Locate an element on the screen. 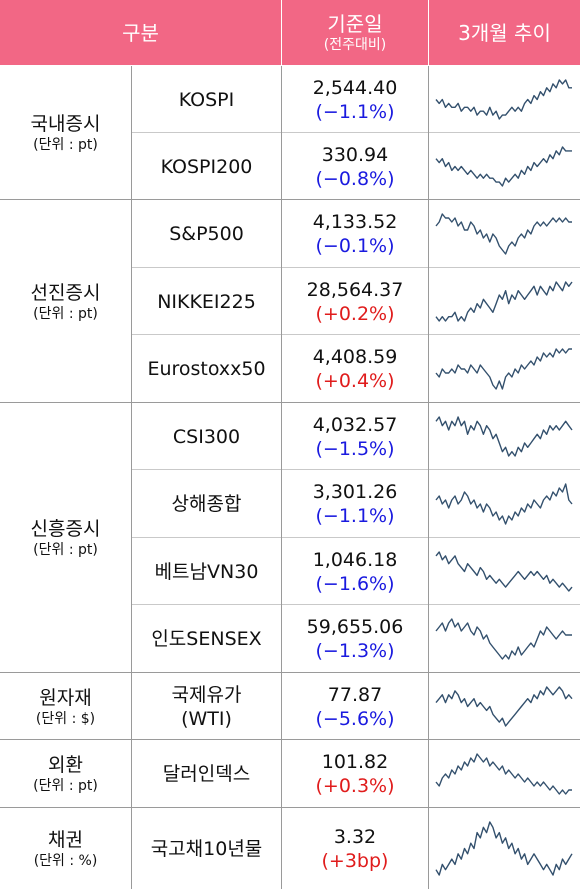  index-name-cell: 베트남VN30 is located at coordinates (206, 571).